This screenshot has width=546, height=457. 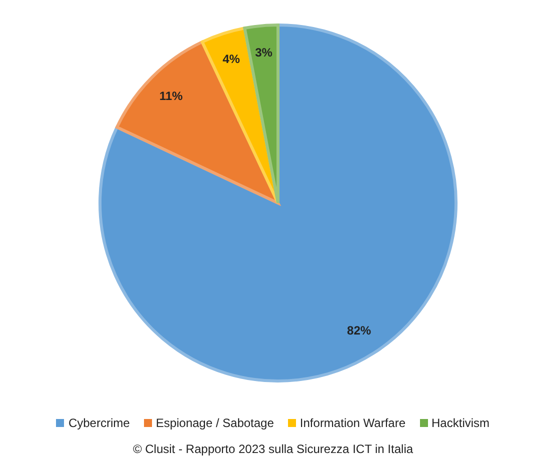 I want to click on legend-label: Espionage / Sabotage, so click(x=215, y=423).